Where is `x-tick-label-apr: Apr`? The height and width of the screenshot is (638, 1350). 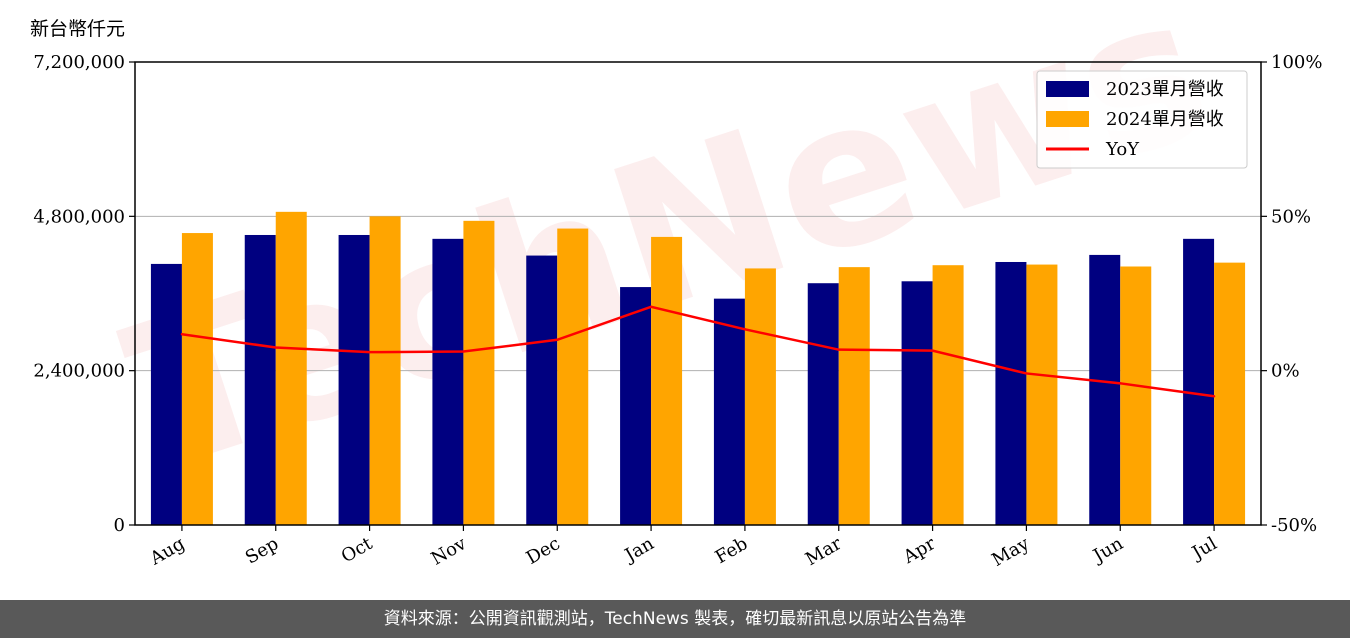
x-tick-label-apr: Apr is located at coordinates (919, 550).